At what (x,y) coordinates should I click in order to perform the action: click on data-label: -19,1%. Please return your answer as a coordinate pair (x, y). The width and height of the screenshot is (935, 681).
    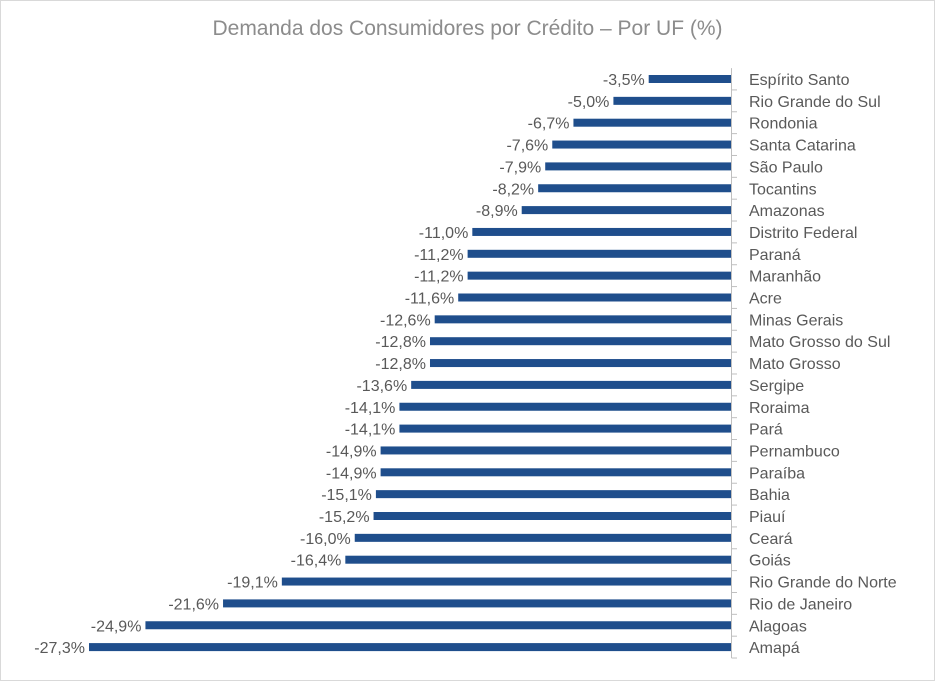
    Looking at the image, I should click on (252, 583).